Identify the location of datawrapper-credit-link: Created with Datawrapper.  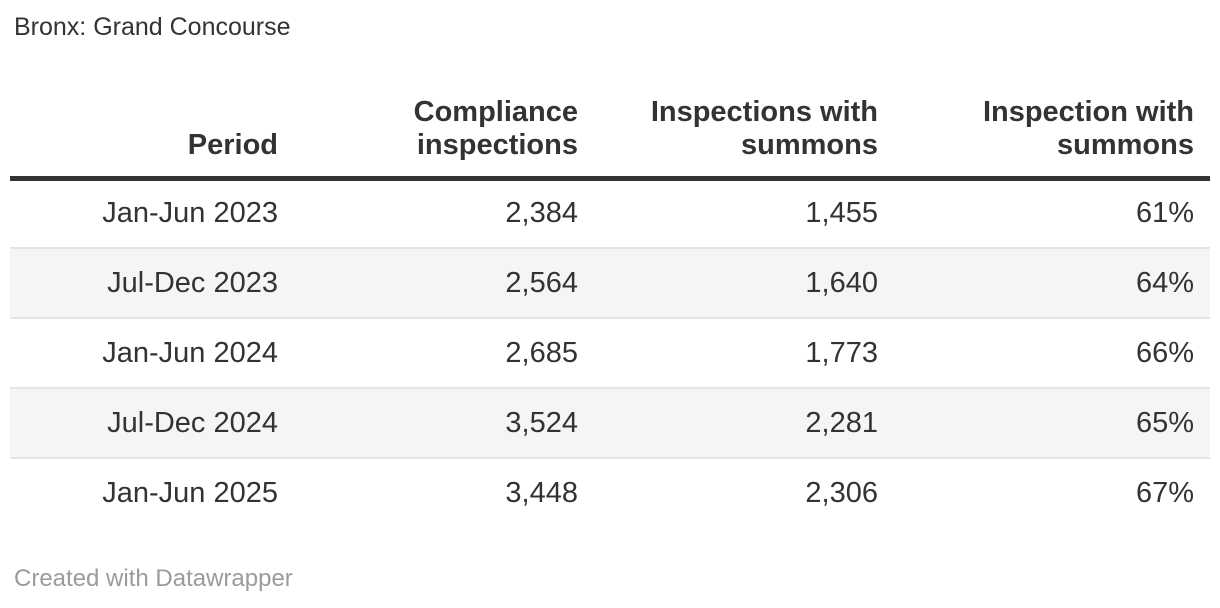
(153, 578).